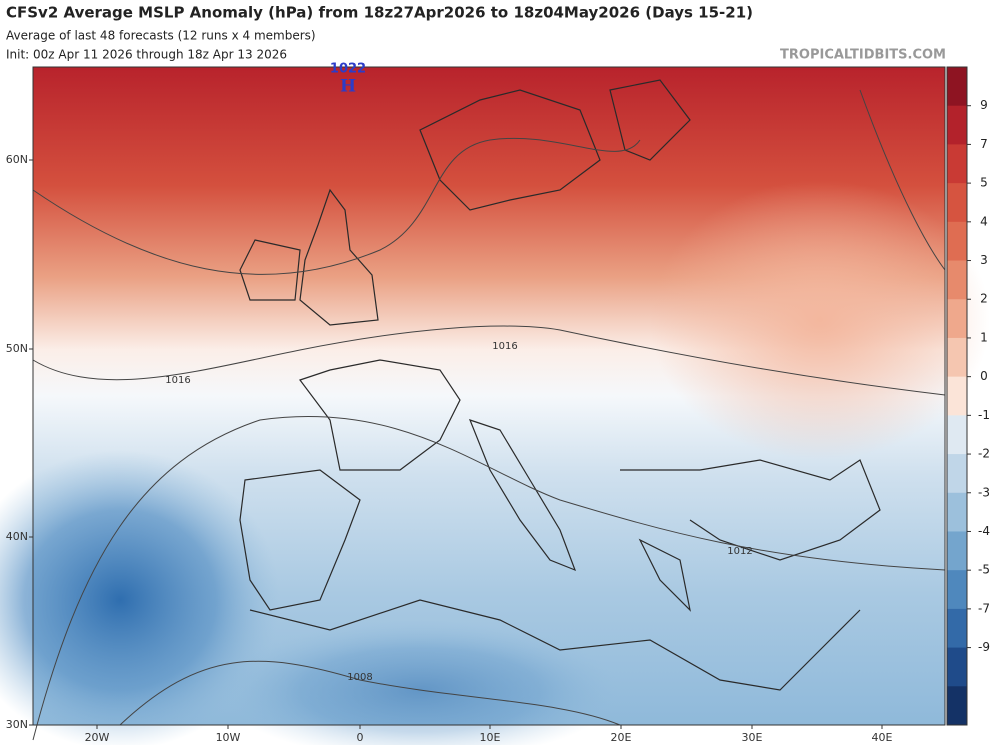 The height and width of the screenshot is (749, 1000). Describe the element at coordinates (348, 87) in the screenshot. I see `high-symbol: H` at that location.